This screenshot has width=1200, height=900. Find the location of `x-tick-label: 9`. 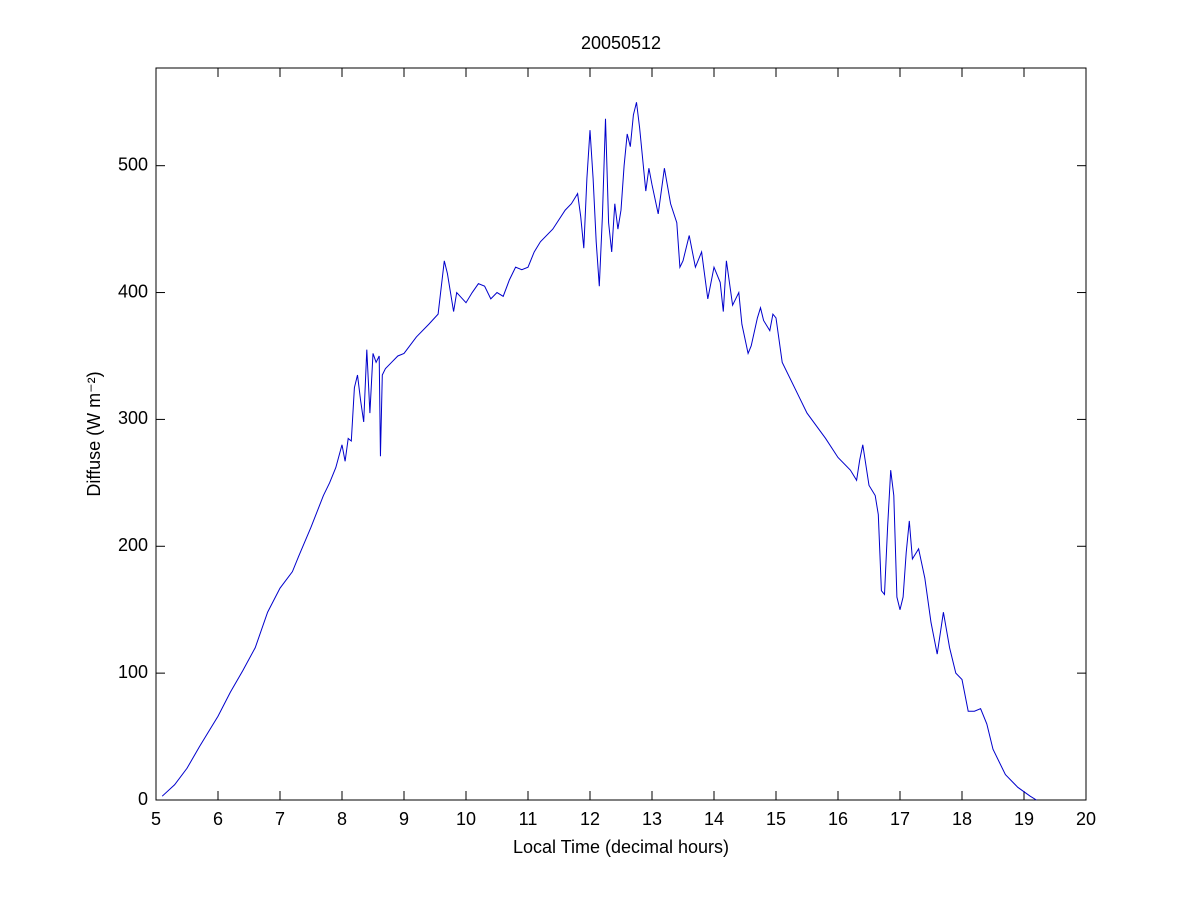

x-tick-label: 9 is located at coordinates (404, 819).